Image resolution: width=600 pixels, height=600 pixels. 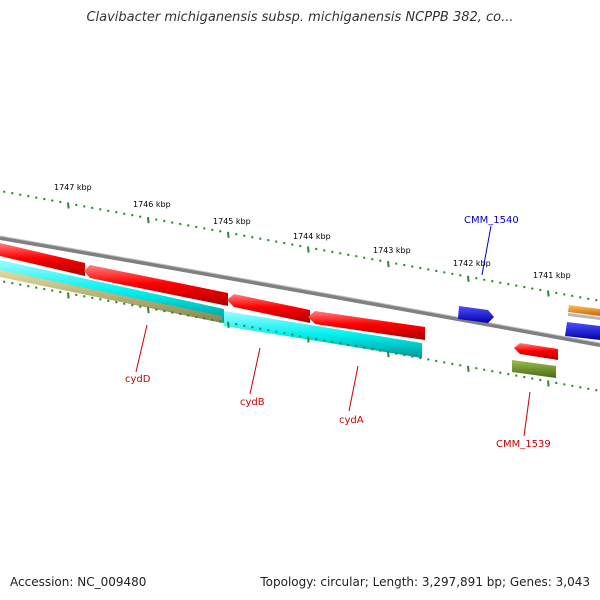 What do you see at coordinates (141, 348) in the screenshot?
I see `leader-line-cydD` at bounding box center [141, 348].